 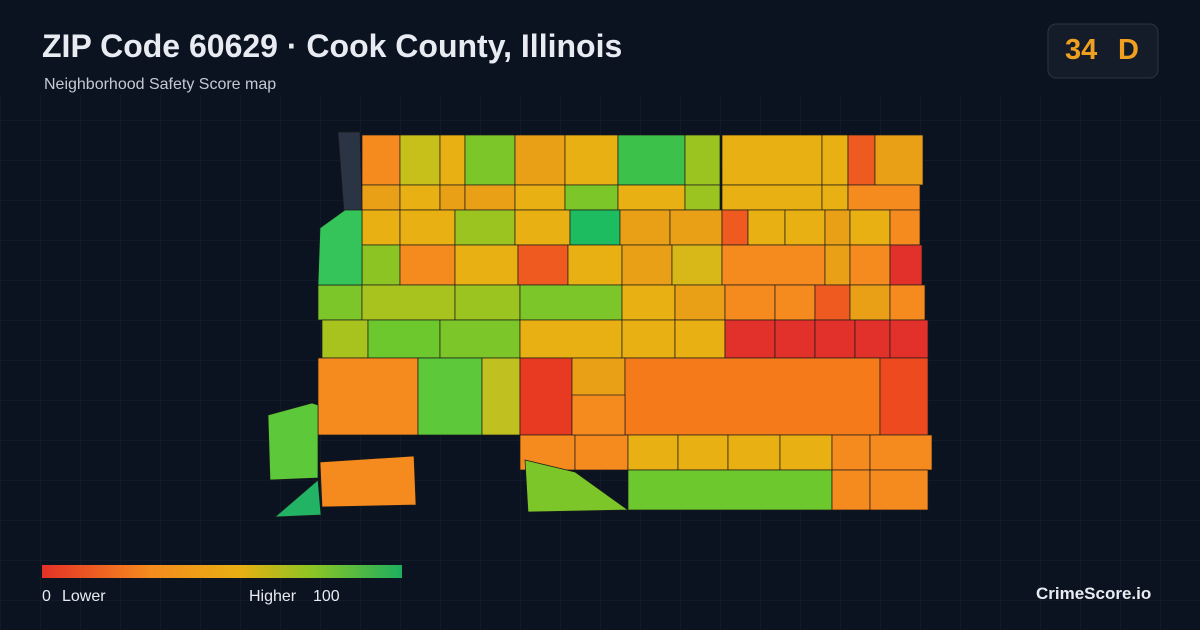 What do you see at coordinates (1128, 50) in the screenshot?
I see `score-grade: D` at bounding box center [1128, 50].